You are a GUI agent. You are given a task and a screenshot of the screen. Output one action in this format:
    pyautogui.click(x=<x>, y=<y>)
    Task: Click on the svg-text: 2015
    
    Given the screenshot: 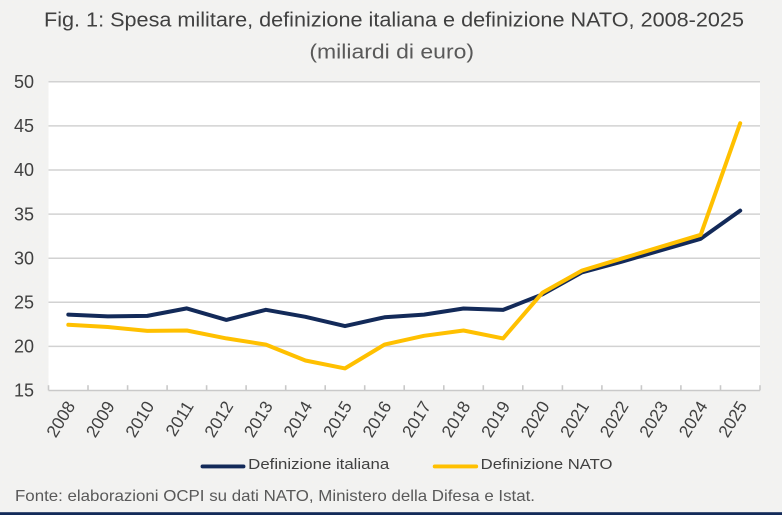 What is the action you would take?
    pyautogui.click(x=337, y=418)
    